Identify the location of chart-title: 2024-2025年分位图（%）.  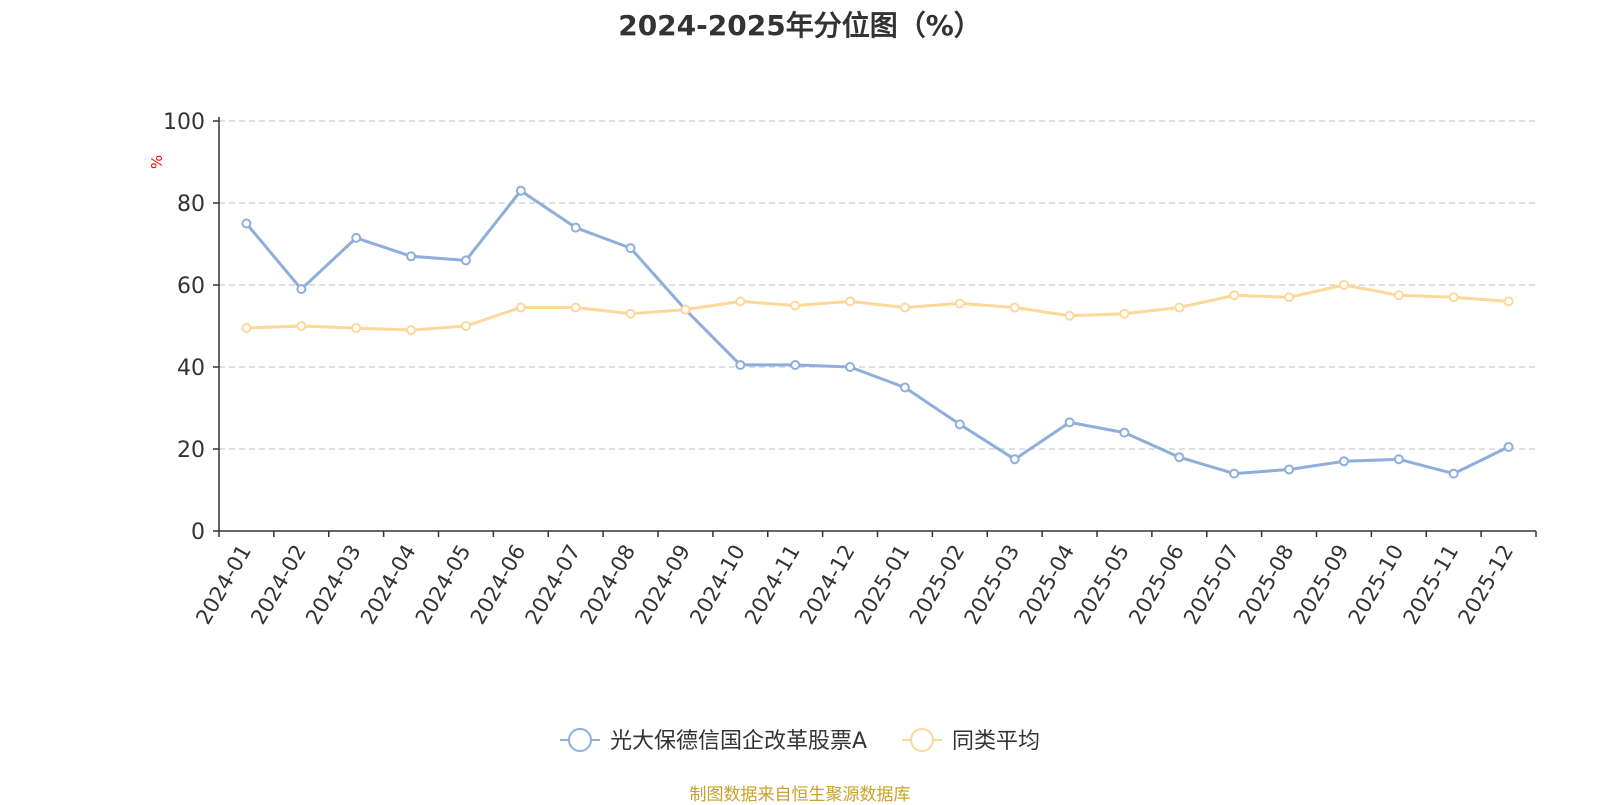
(800, 25).